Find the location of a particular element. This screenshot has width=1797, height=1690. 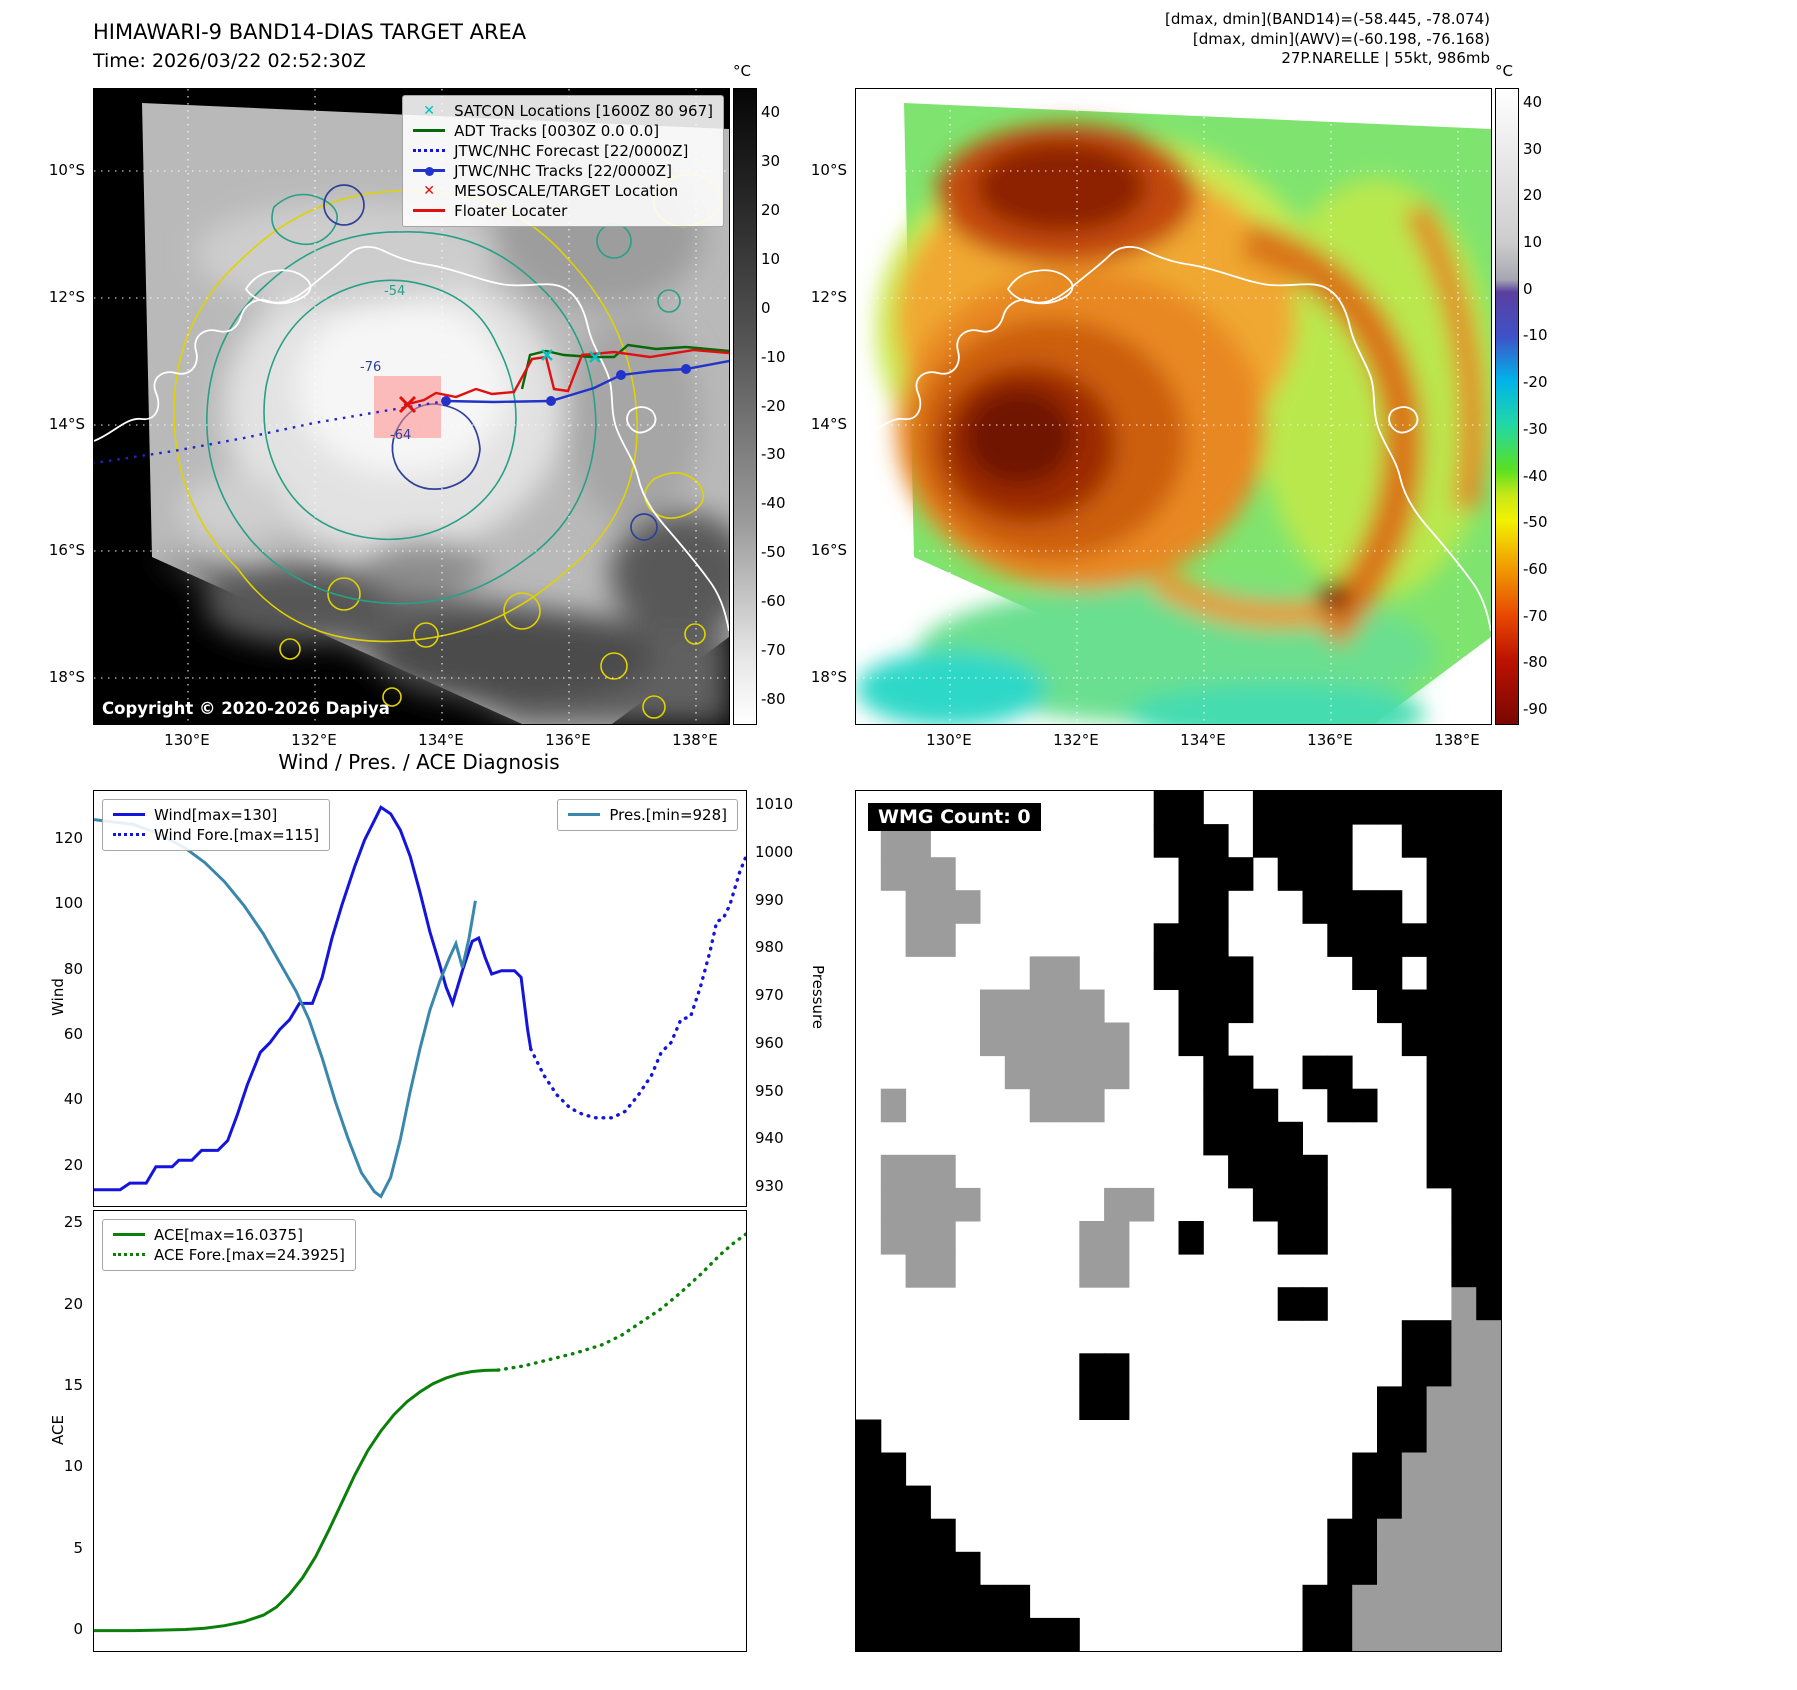

legend-entry: Floater Locater is located at coordinates (563, 211).